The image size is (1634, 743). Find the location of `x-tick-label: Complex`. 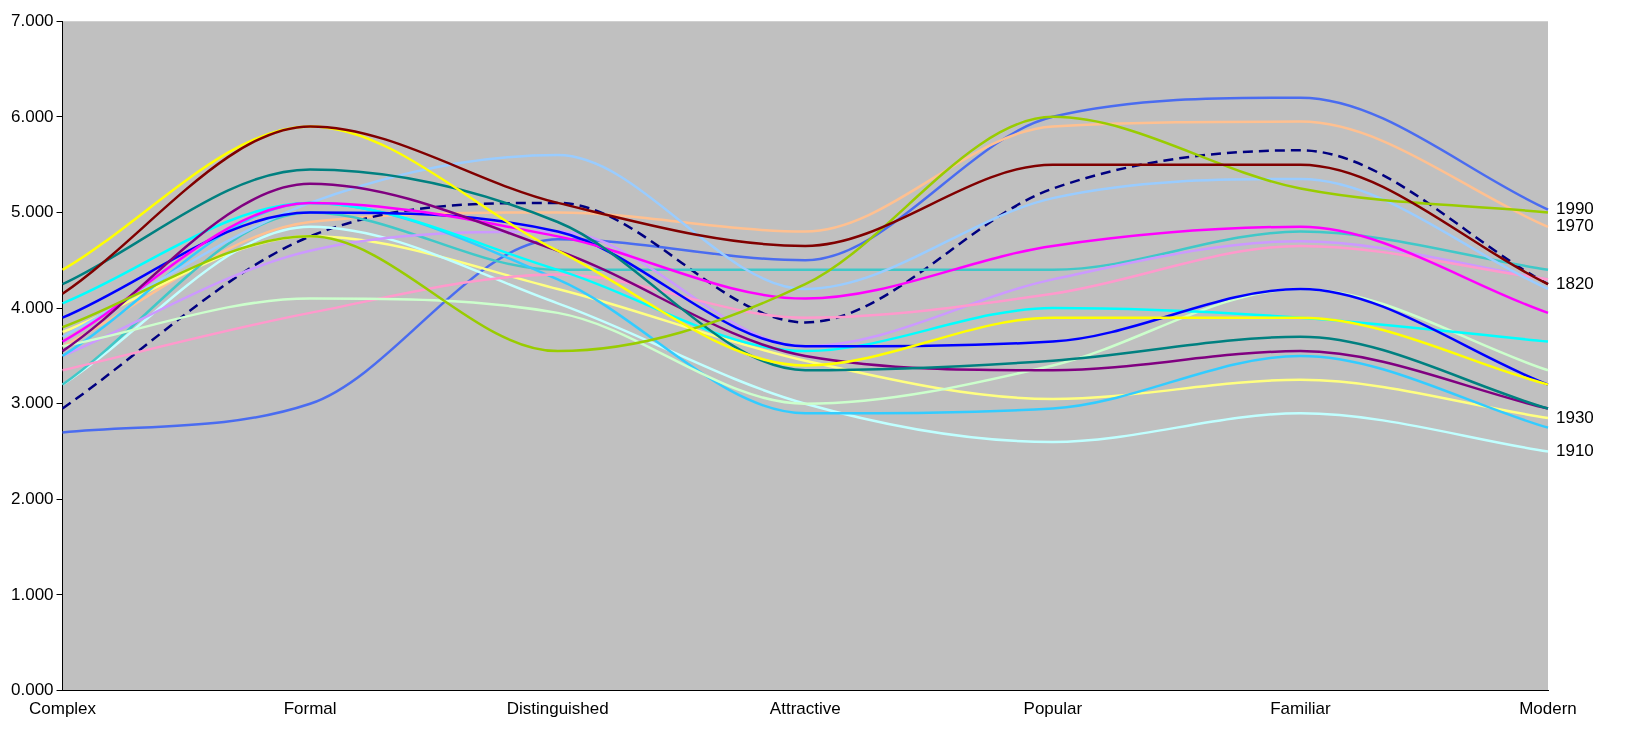

x-tick-label: Complex is located at coordinates (62, 709).